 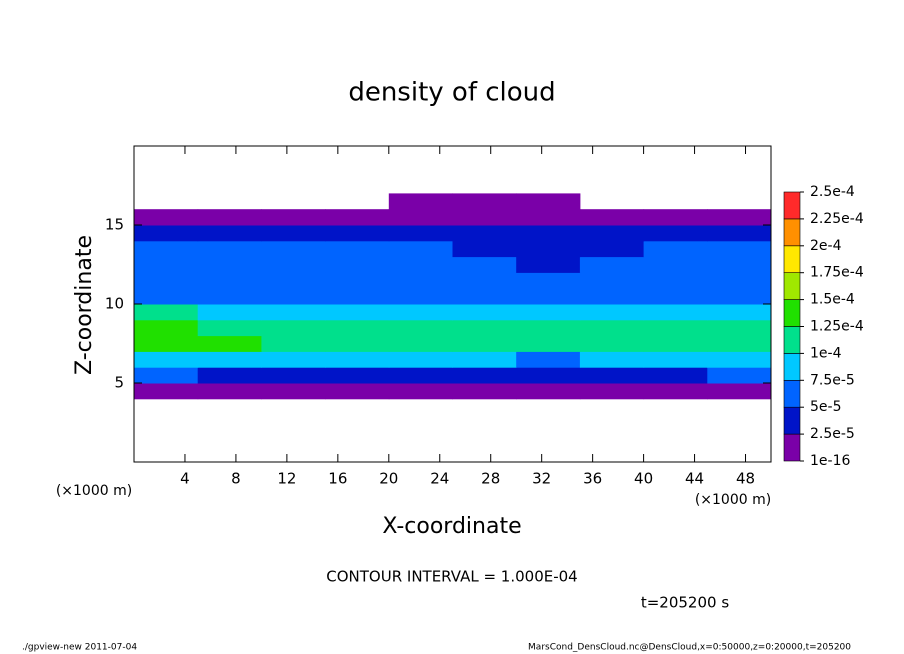 What do you see at coordinates (94, 491) in the screenshot?
I see `y-unit-label: (×1000 m)` at bounding box center [94, 491].